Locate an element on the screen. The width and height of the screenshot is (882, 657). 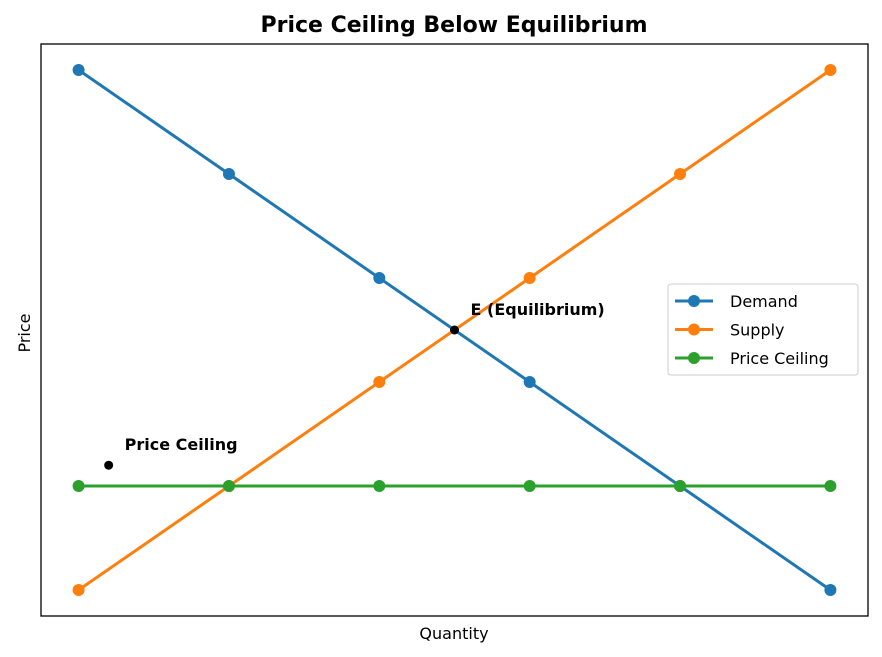
annotations: E (Equilibrium) Price Ceiling is located at coordinates (354, 385).